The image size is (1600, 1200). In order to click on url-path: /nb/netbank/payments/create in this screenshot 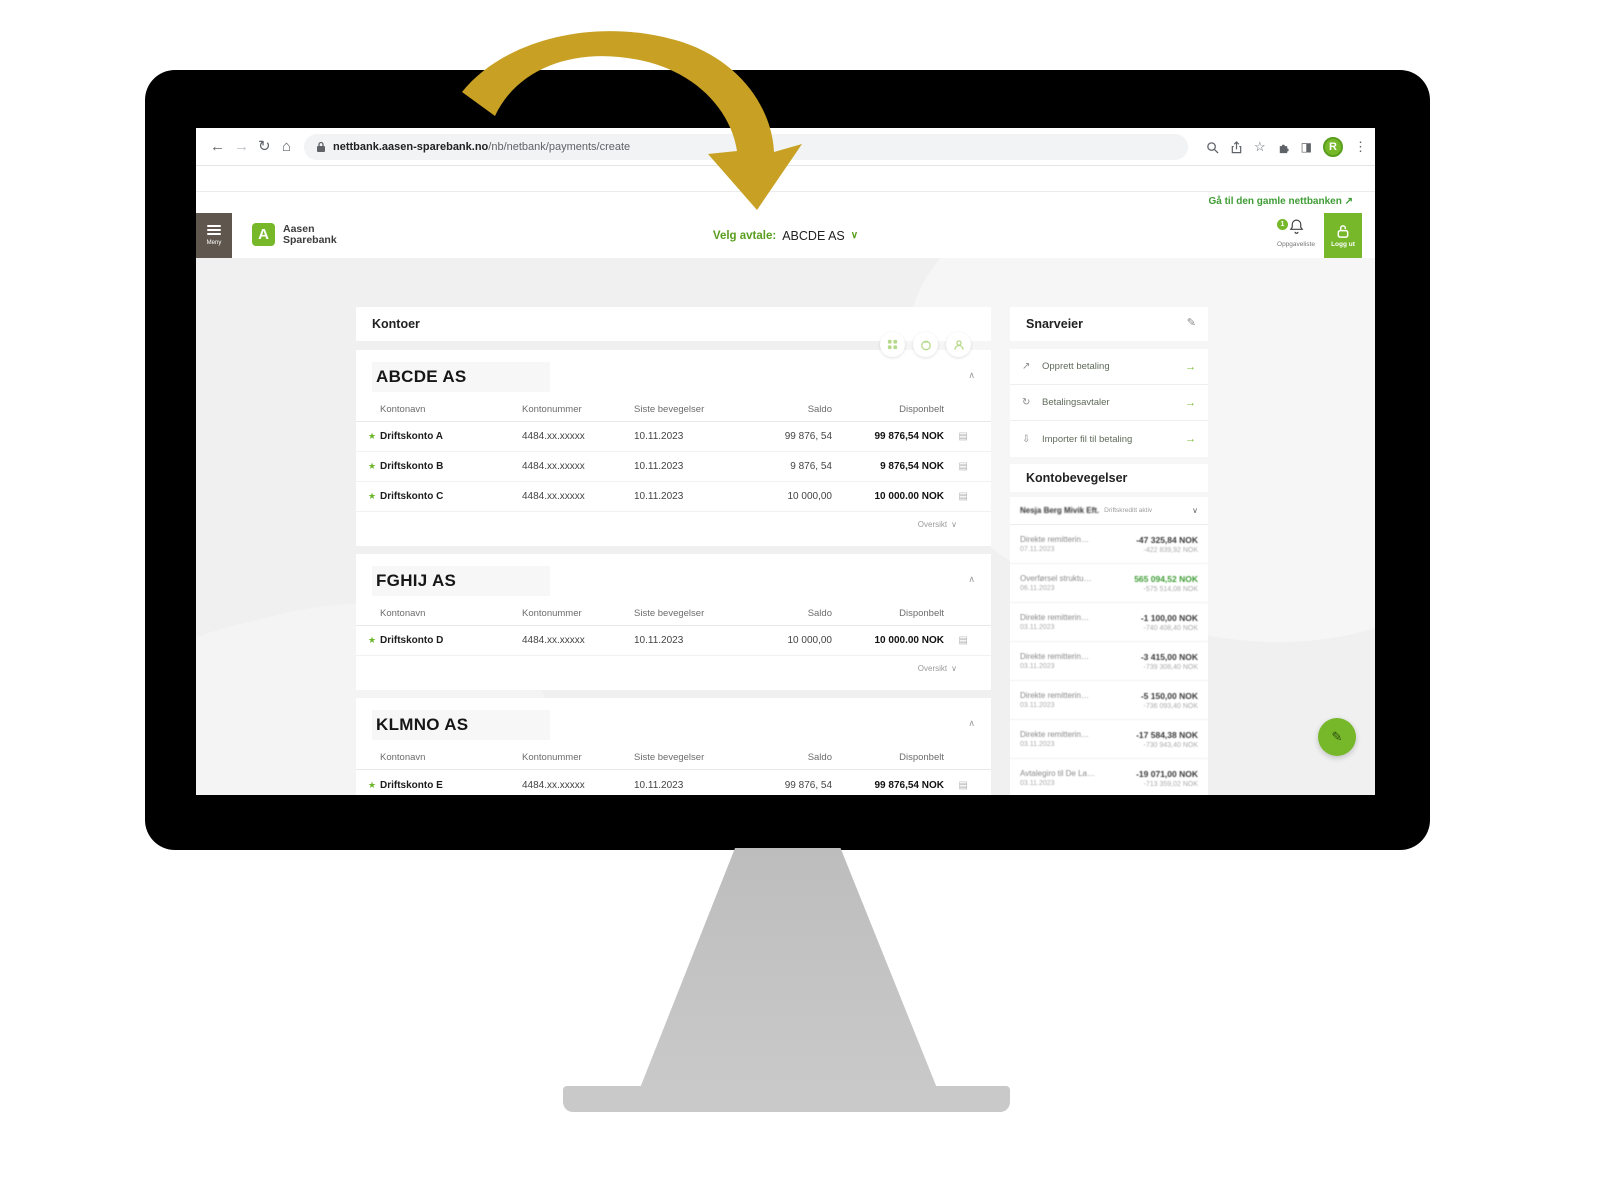, I will do `click(559, 147)`.